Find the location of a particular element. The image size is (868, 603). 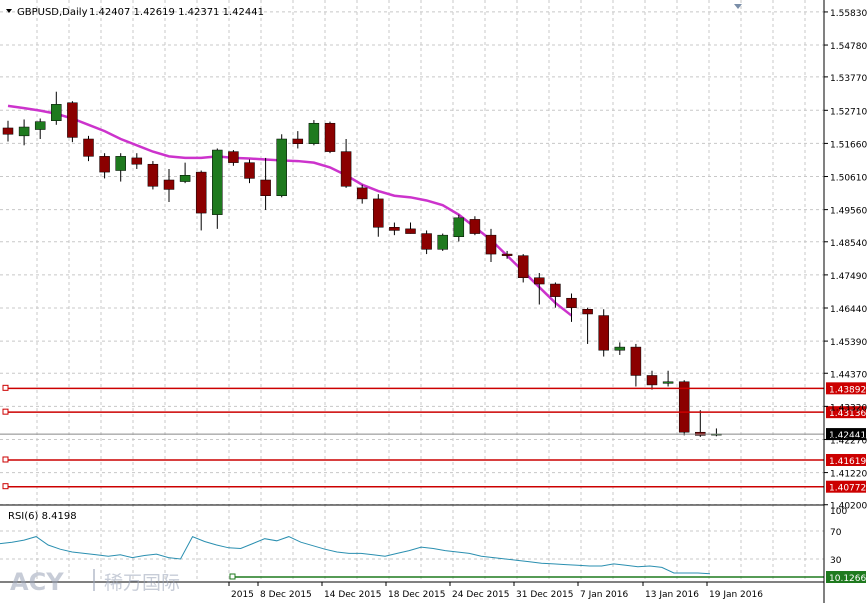

collapse-triangle-icon is located at coordinates (9, 11).